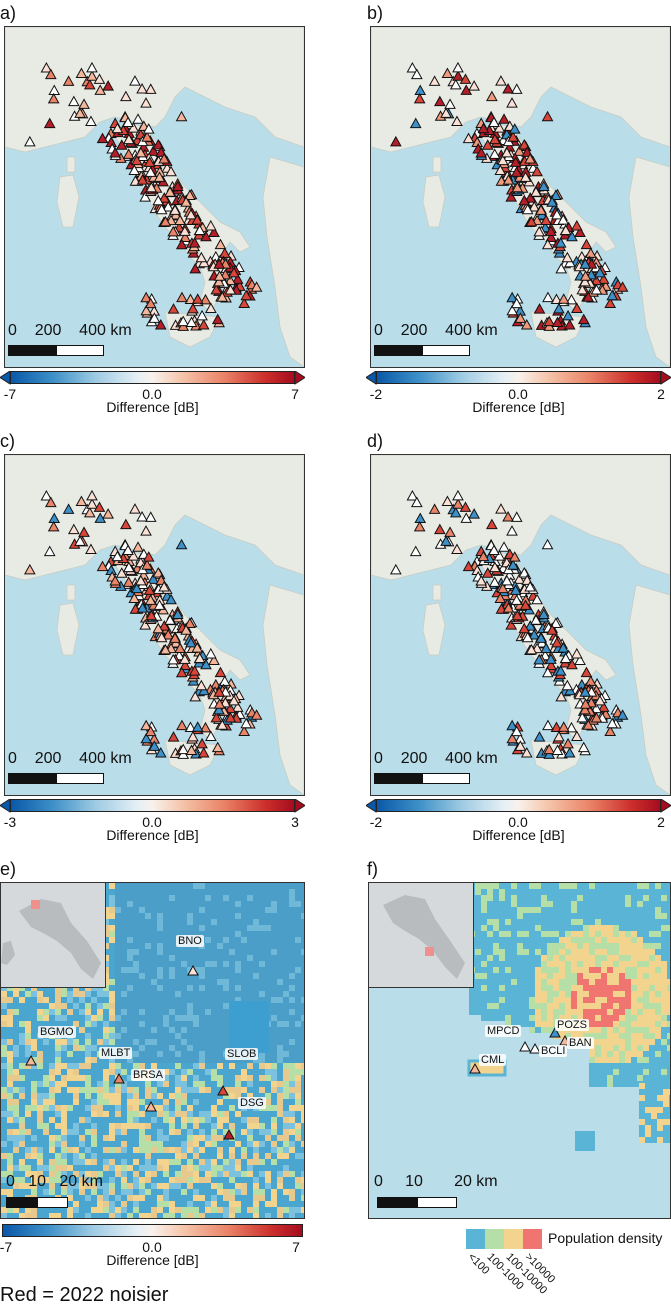 This screenshot has height=1312, width=671. Describe the element at coordinates (503, 1031) in the screenshot. I see `station-label-mpcd: MPCD` at that location.